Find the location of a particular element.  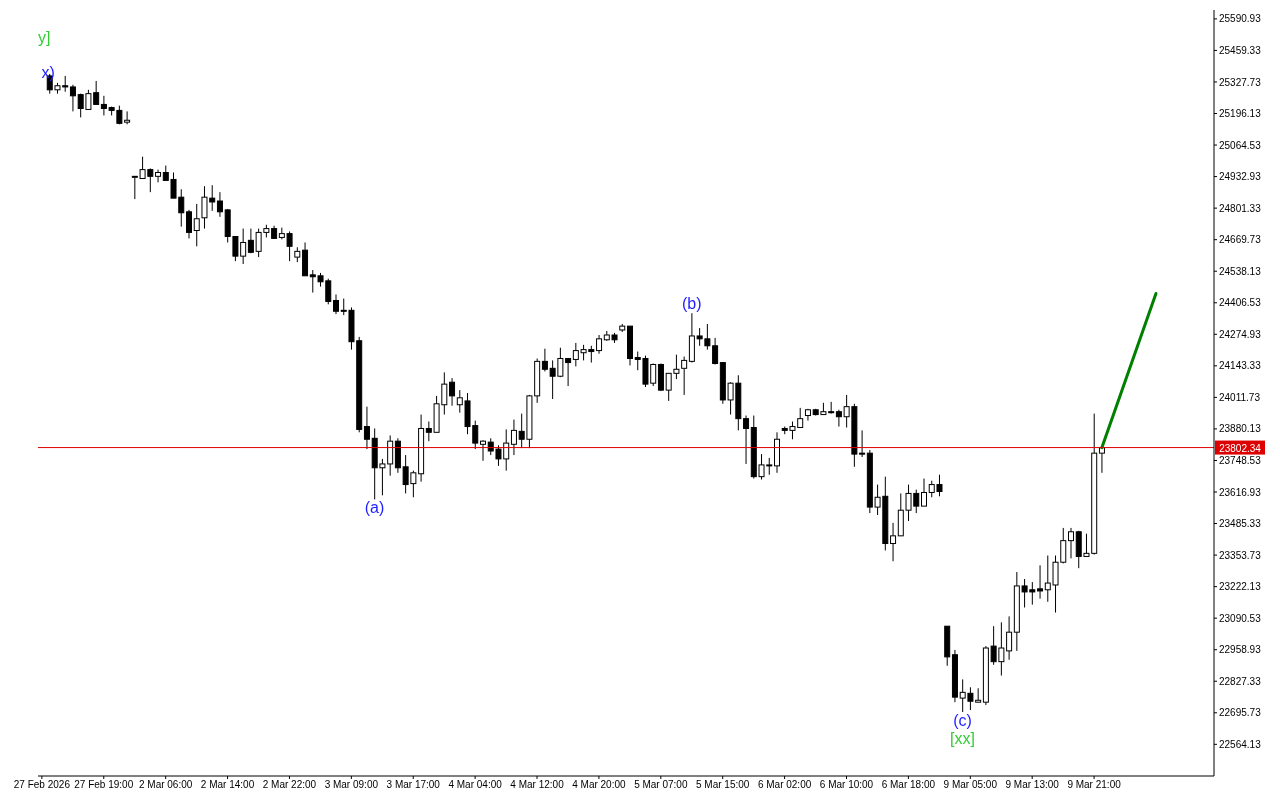

y-tick-label: 23485.33 is located at coordinates (1240, 524).